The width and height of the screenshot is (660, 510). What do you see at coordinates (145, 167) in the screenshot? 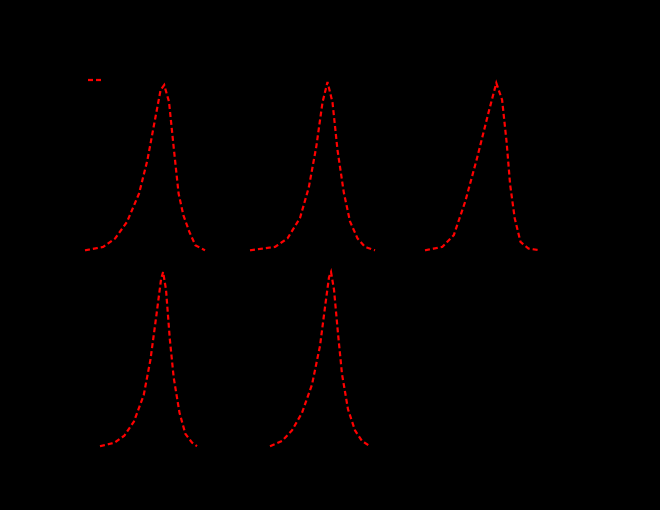
I see `panel-1-curve` at bounding box center [145, 167].